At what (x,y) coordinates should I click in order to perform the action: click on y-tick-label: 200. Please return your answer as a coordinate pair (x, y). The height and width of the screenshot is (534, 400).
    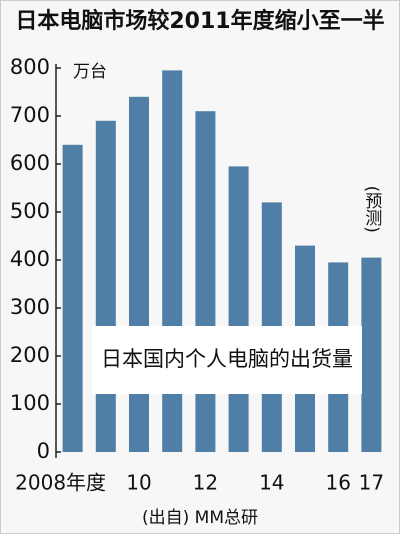
    Looking at the image, I should click on (30, 355).